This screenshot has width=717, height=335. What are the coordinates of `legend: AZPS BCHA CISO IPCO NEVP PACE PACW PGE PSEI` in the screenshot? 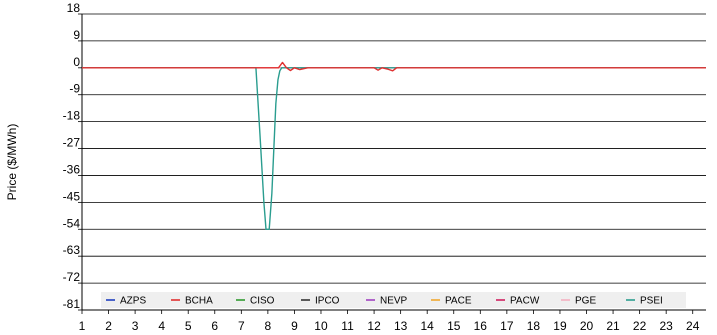 It's located at (393, 300).